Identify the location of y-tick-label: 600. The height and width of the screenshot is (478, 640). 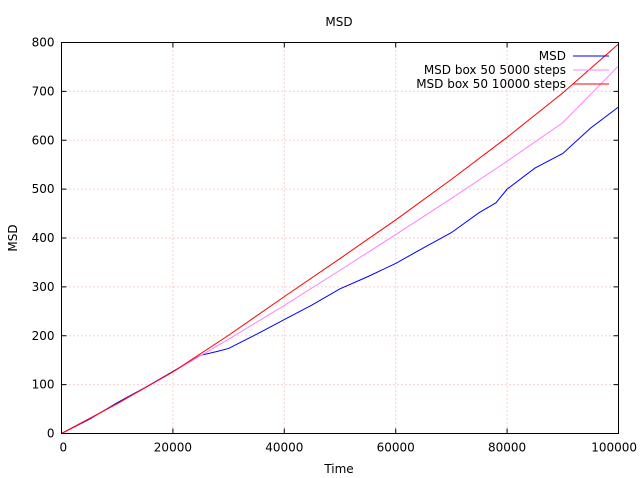
(43, 140).